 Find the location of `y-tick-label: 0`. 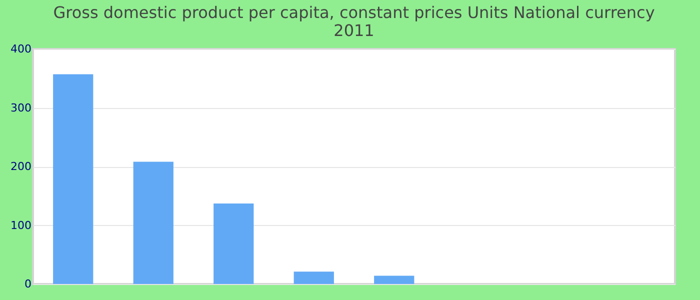

y-tick-label: 0 is located at coordinates (28, 284).